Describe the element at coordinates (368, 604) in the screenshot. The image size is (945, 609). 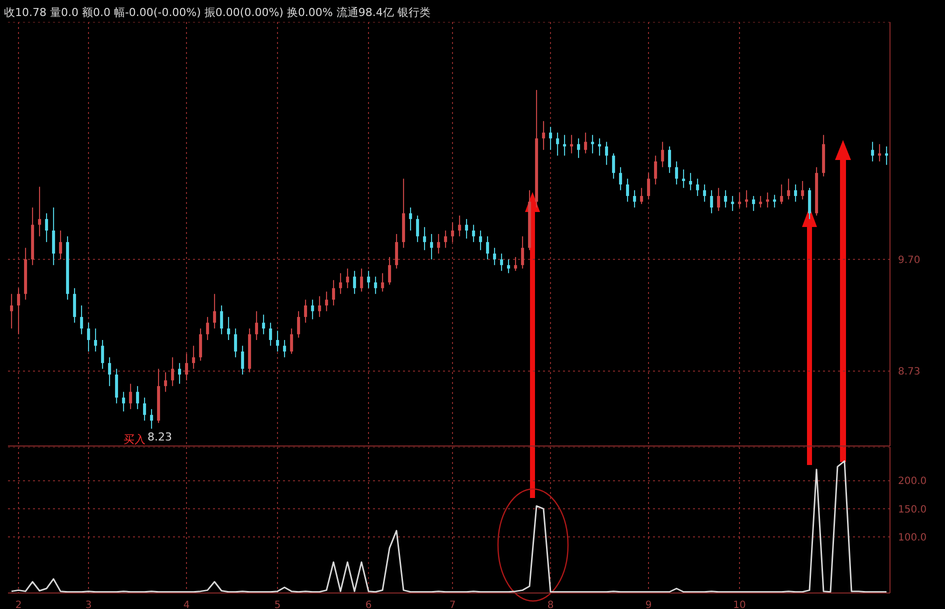
I see `x-tick-label: 6` at that location.